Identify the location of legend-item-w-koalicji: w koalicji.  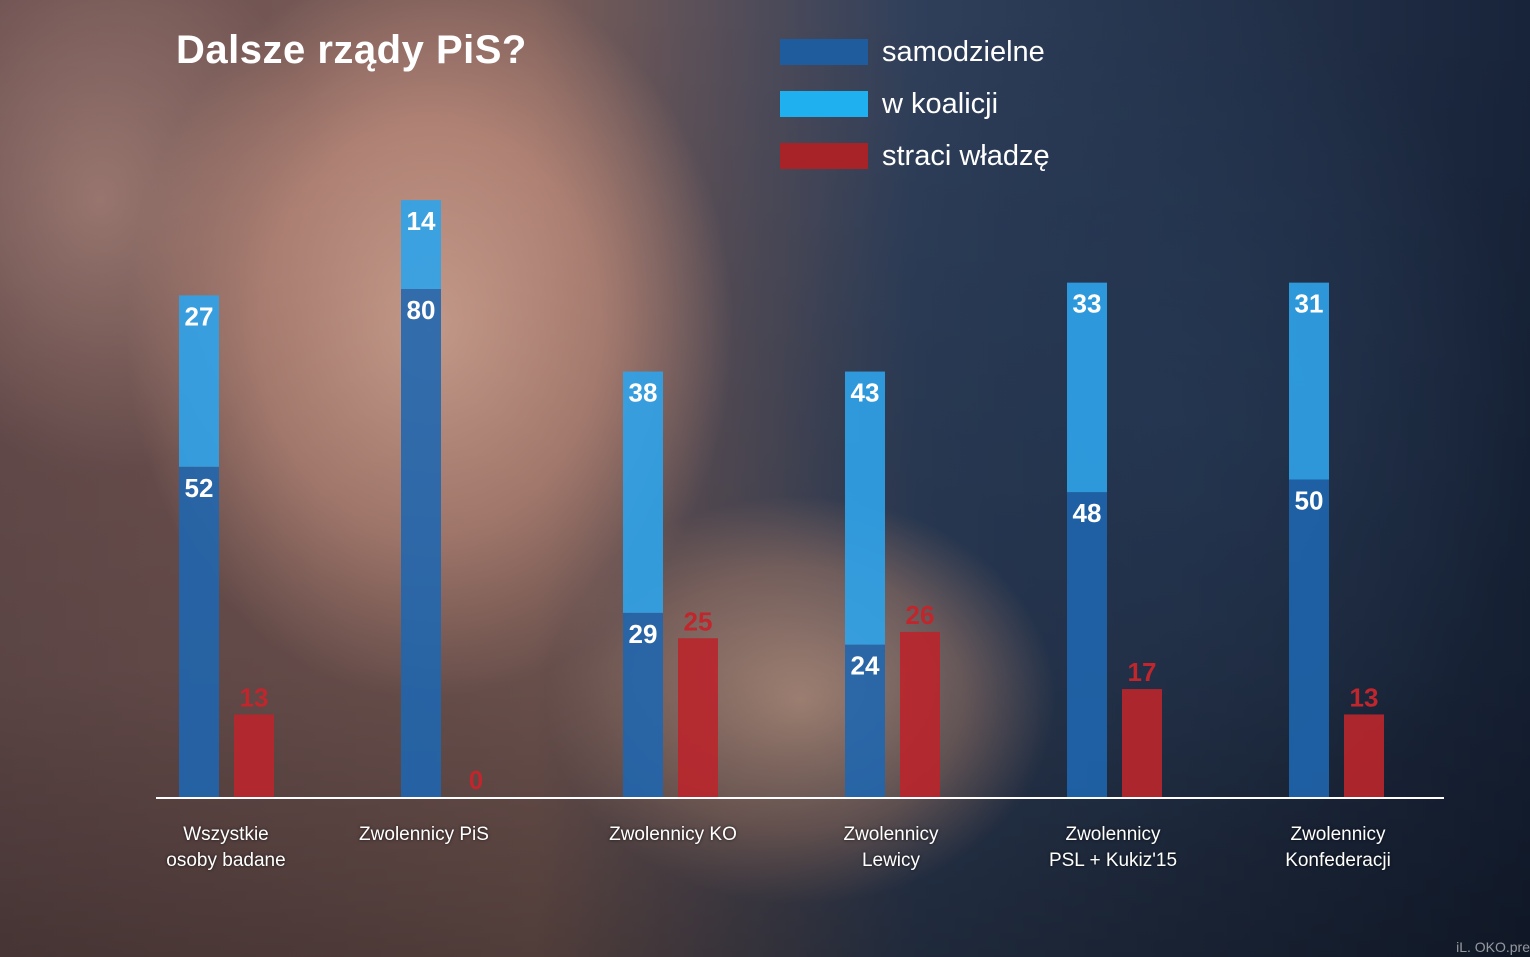
(915, 104).